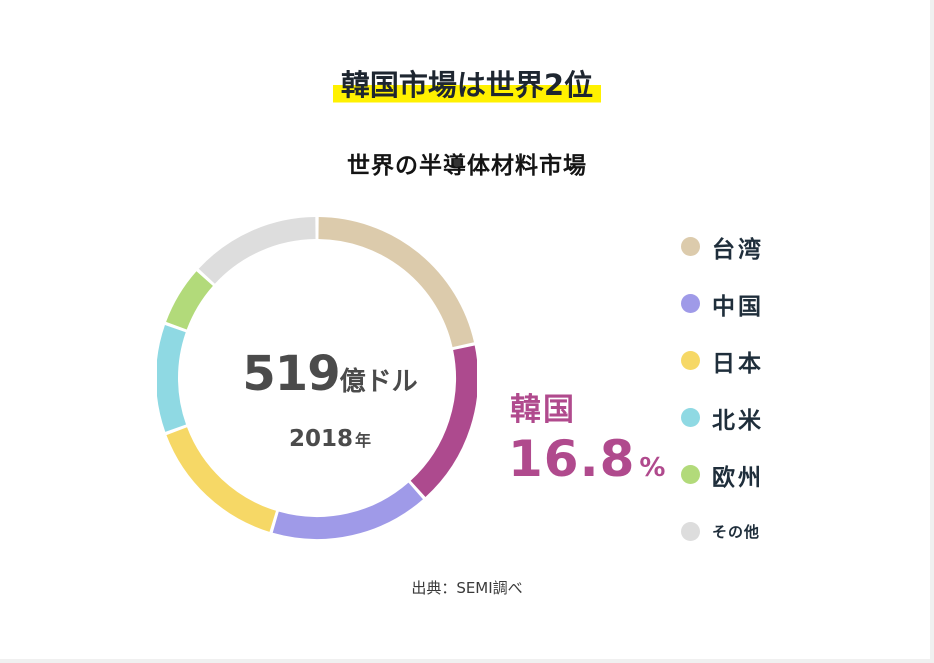 The height and width of the screenshot is (663, 934). I want to click on center-year: 2018 年, so click(330, 439).